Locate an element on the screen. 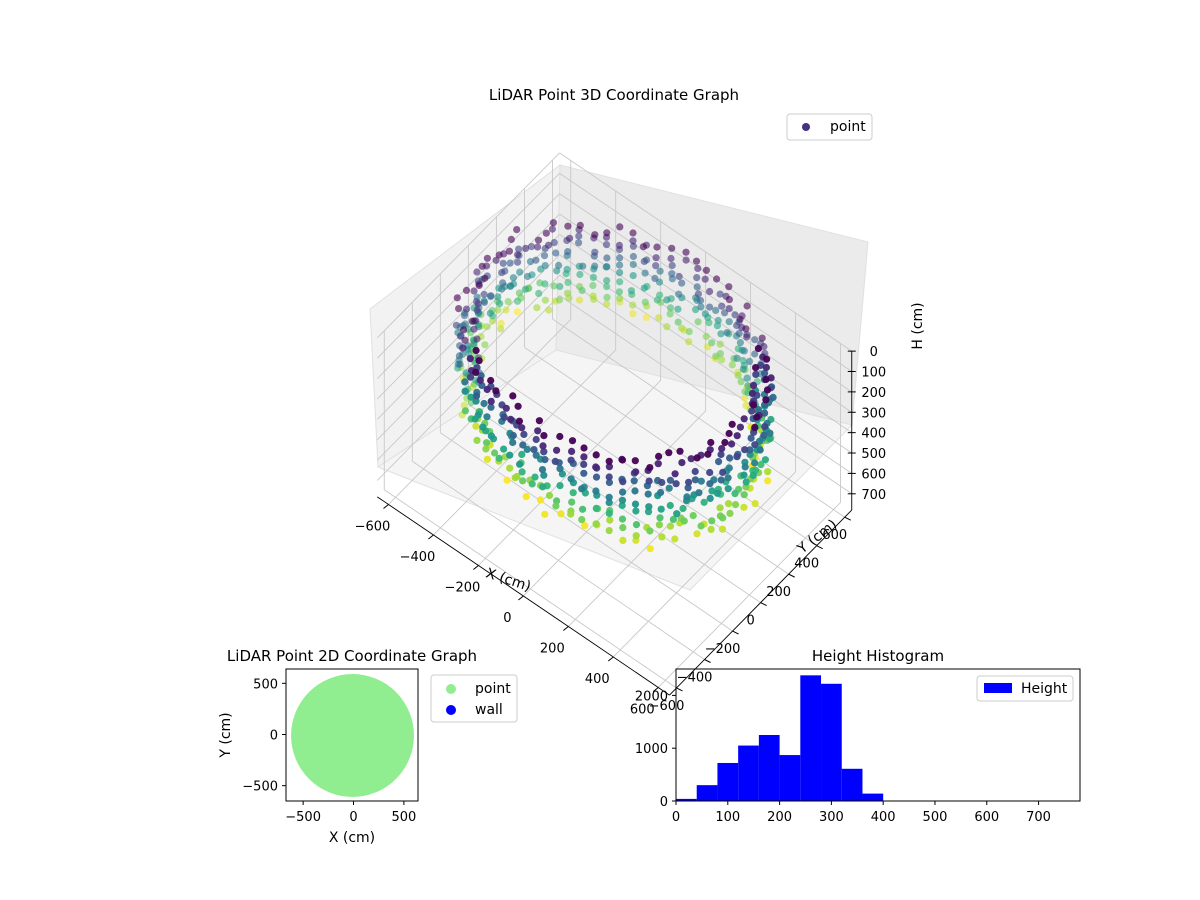 Image resolution: width=1200 pixels, height=900 pixels. axes-2d: −500 −500 0 0 500 500 is located at coordinates (329, 751).